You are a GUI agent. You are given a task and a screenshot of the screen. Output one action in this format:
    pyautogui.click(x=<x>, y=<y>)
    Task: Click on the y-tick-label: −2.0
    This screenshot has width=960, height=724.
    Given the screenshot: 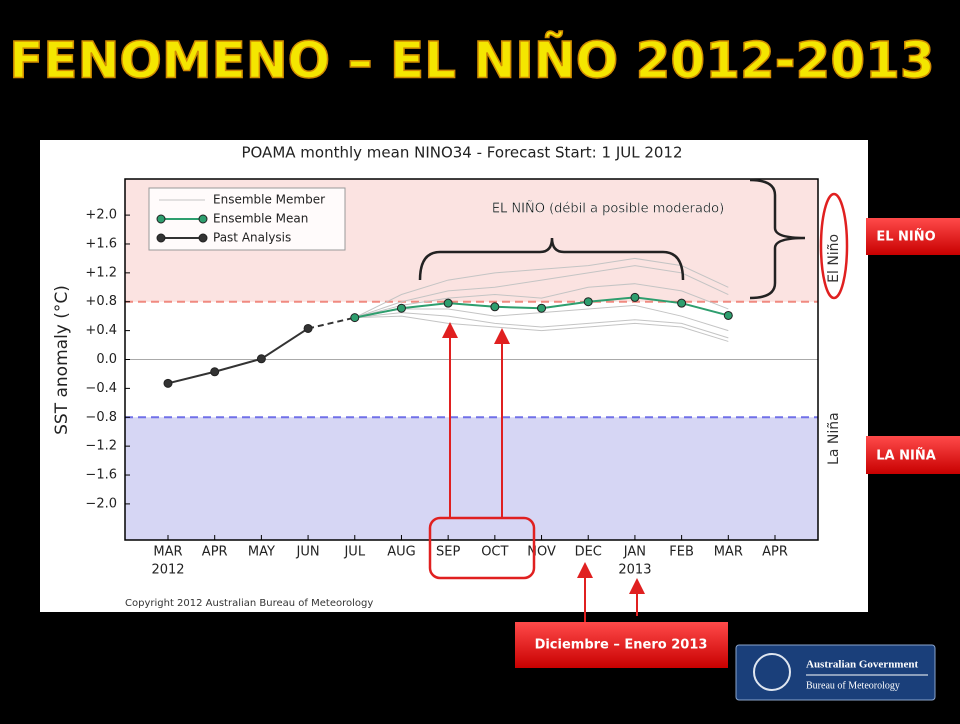 What is the action you would take?
    pyautogui.click(x=101, y=503)
    